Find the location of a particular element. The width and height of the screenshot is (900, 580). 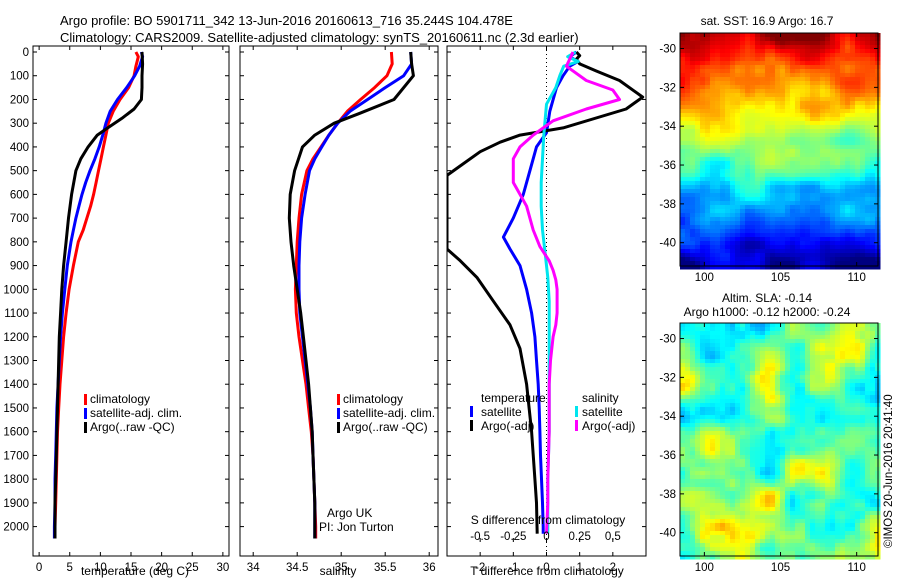

legend-label-satellite: satellite-adj. clim. is located at coordinates (136, 413).